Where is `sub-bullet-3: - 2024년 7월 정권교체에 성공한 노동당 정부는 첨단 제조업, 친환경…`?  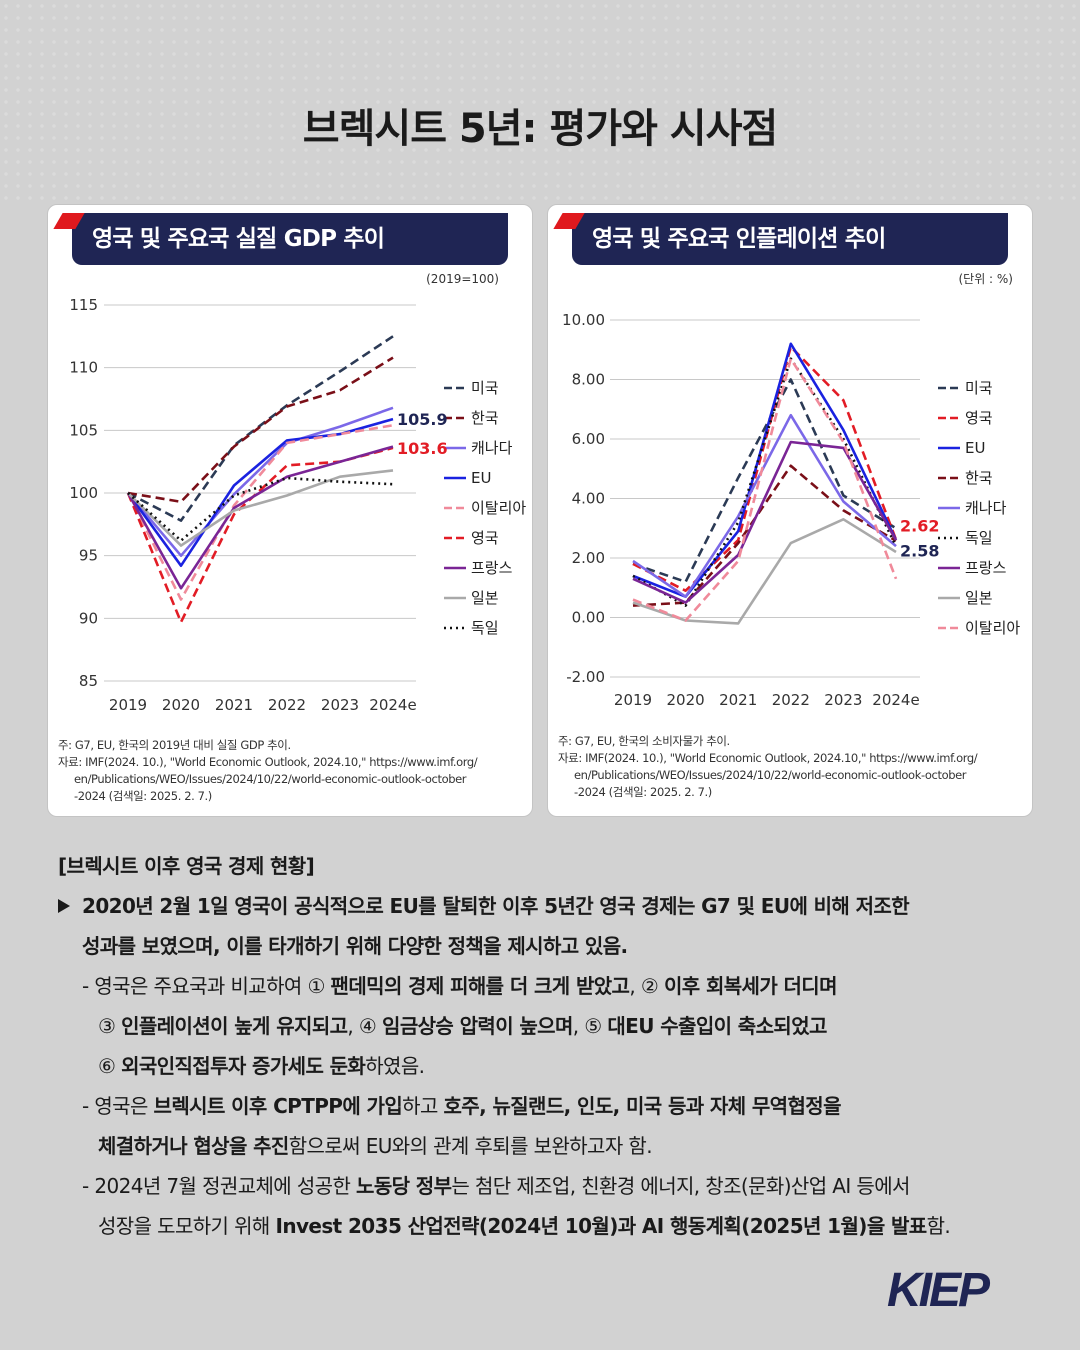
sub-bullet-3: - 2024년 7월 정권교체에 성공한 노동당 정부는 첨단 제조업, 친환경… is located at coordinates (553, 1206).